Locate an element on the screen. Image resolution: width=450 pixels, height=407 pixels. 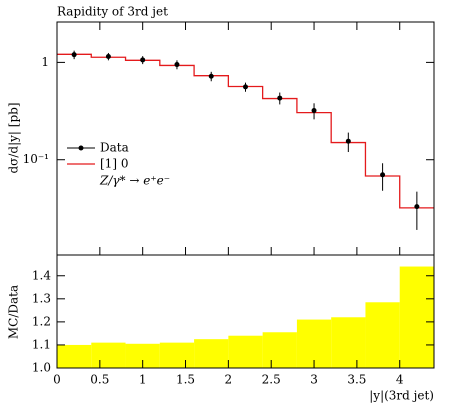
x-tick-label: 1 is located at coordinates (143, 380).